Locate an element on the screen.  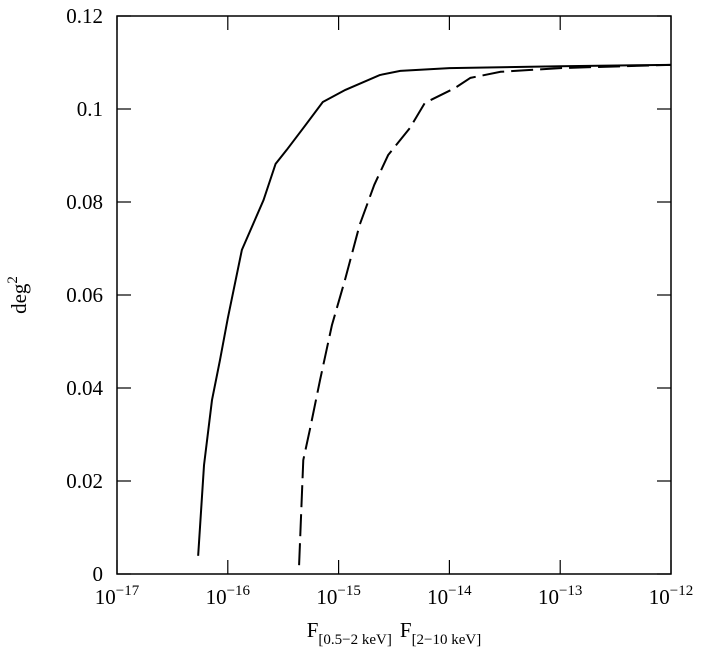
x-tick-label: 10−14 is located at coordinates (449, 596).